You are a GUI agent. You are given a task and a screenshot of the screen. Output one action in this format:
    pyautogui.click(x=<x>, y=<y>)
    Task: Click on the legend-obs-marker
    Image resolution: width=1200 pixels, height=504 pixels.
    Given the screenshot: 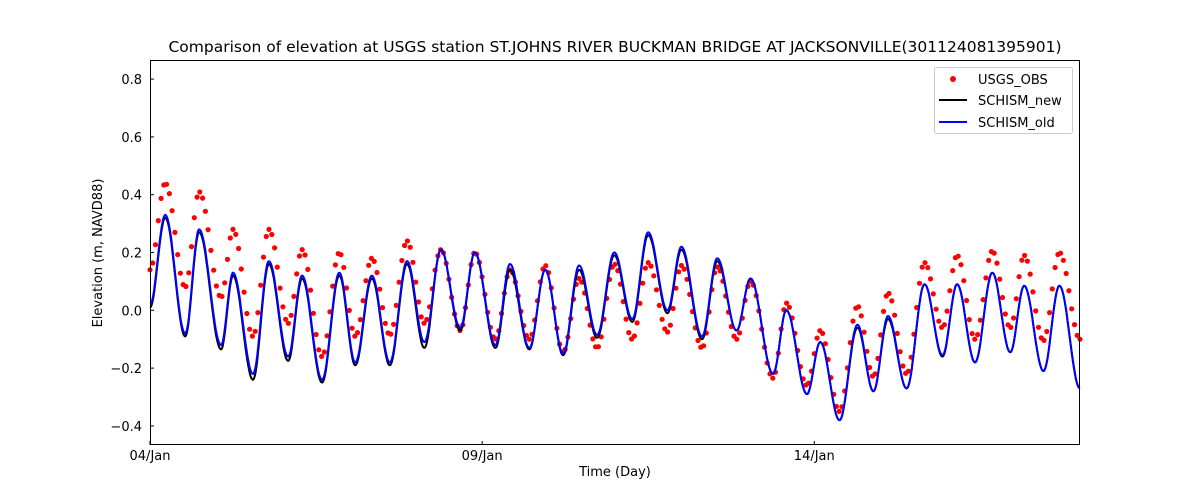 What is the action you would take?
    pyautogui.click(x=953, y=79)
    